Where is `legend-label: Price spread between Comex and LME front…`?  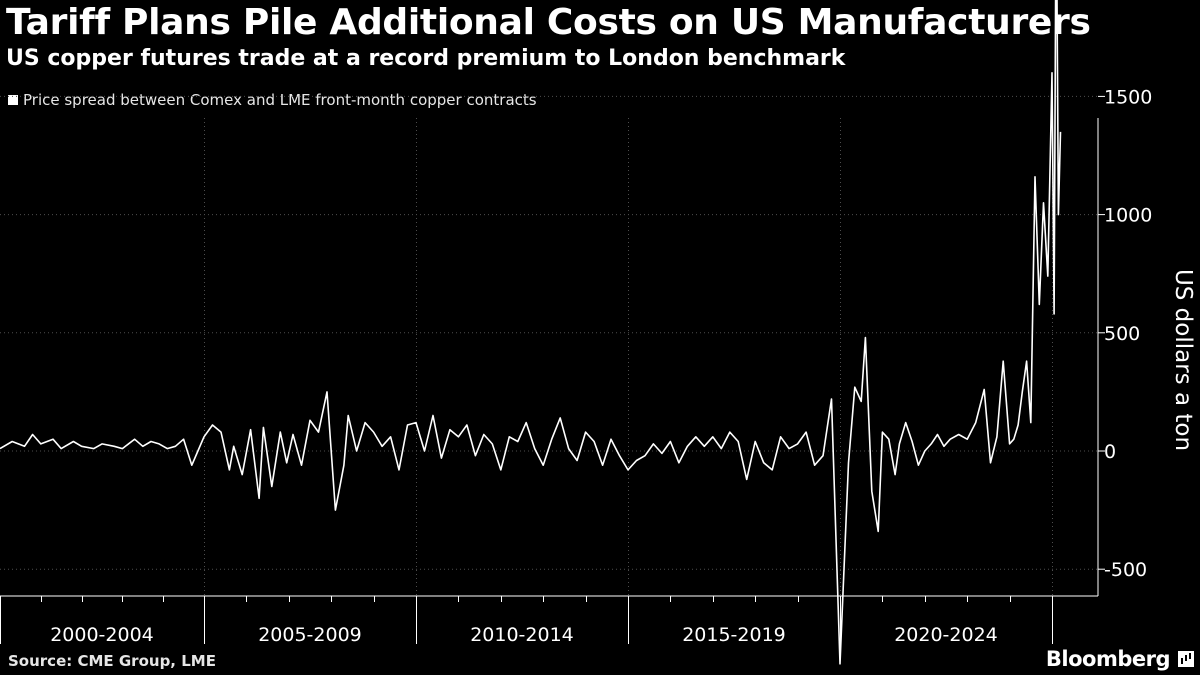
legend-label: Price spread between Comex and LME front… is located at coordinates (280, 100).